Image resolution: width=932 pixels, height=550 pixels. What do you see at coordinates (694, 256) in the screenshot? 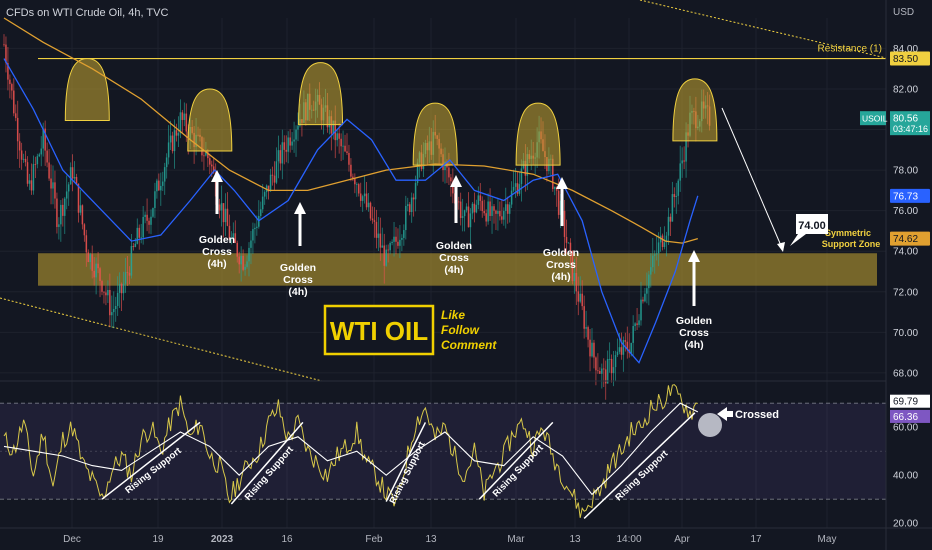
I see `golden-cross-arrow-head` at bounding box center [694, 256].